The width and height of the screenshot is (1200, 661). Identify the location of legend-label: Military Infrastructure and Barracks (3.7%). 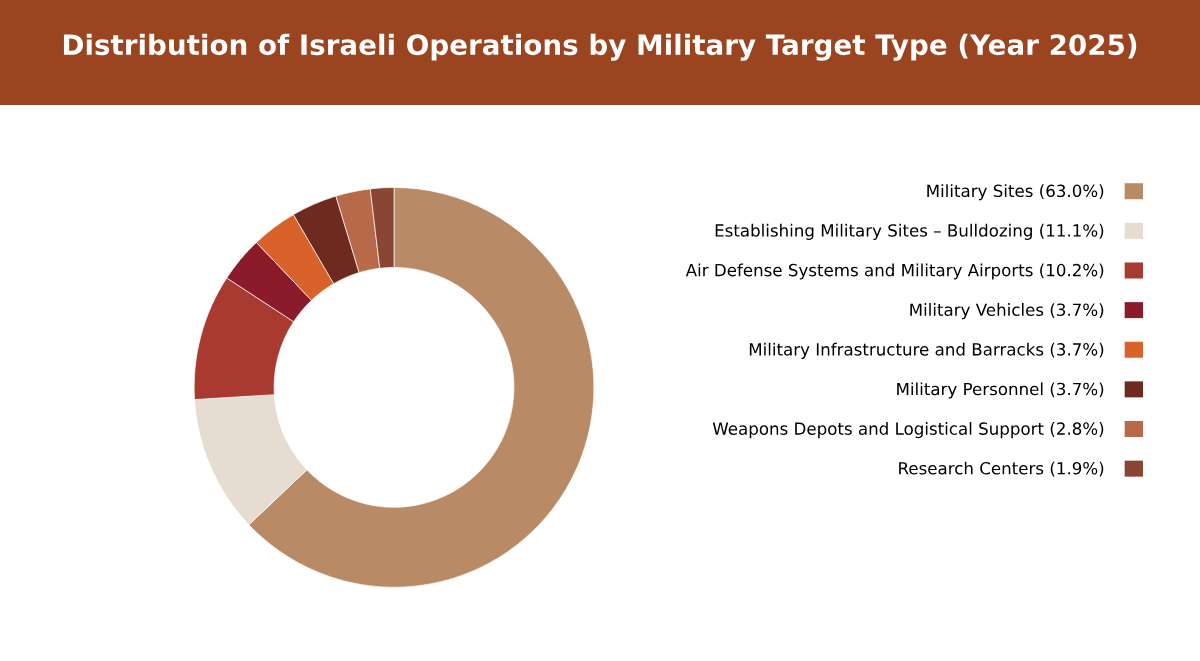
(926, 350).